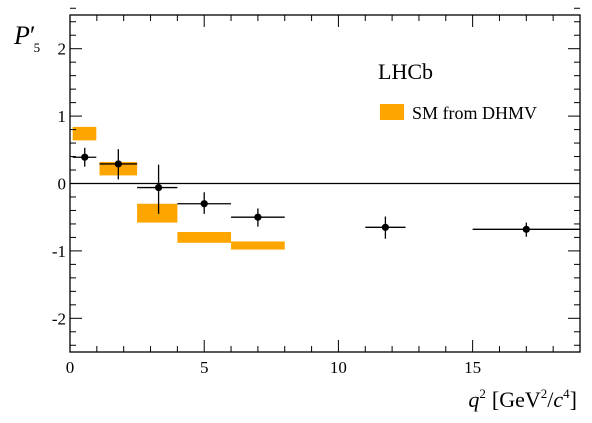 The width and height of the screenshot is (592, 423). I want to click on x-axis-c-sup: 4, so click(566, 393).